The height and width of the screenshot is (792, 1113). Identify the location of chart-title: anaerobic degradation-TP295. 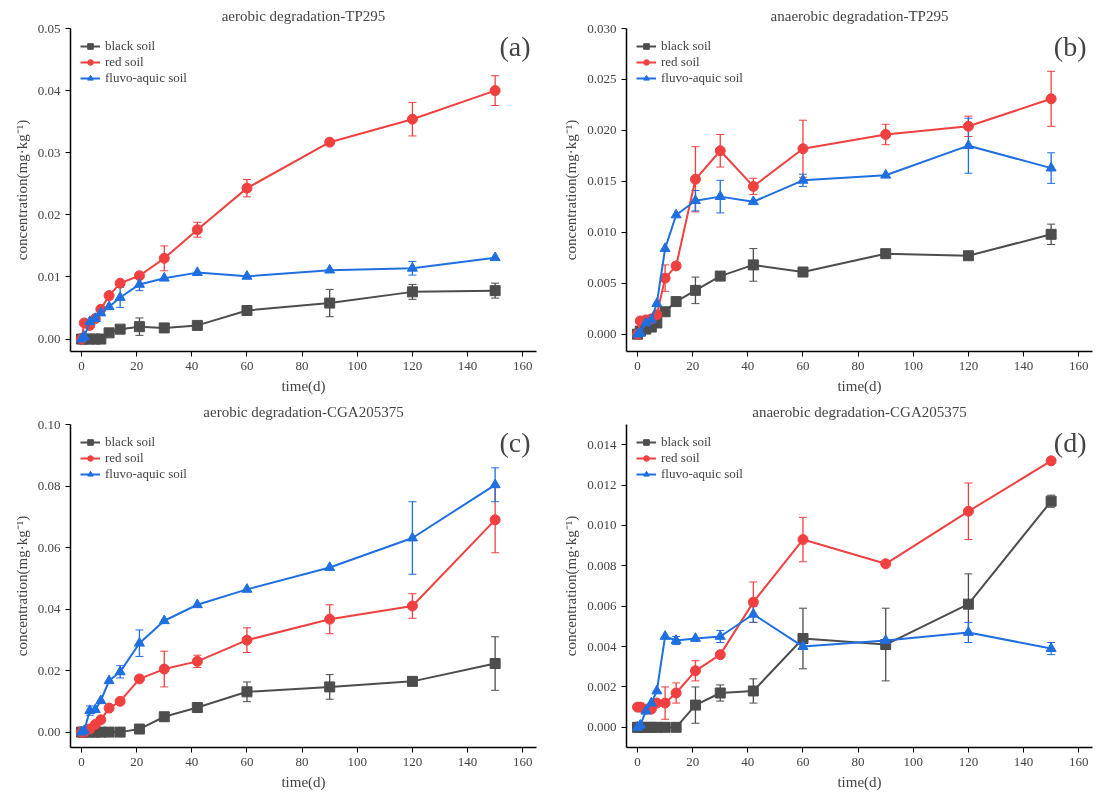
(859, 15).